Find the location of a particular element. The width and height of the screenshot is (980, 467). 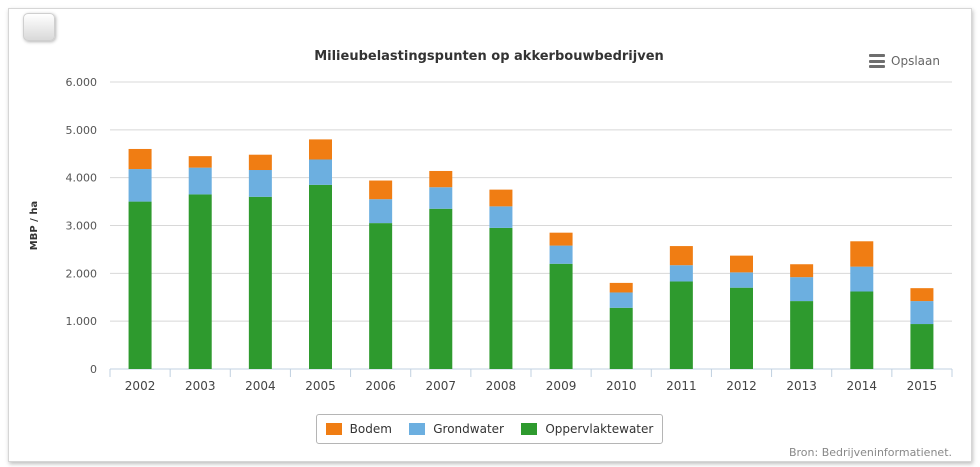

bar-grondwater-2014 is located at coordinates (862, 279).